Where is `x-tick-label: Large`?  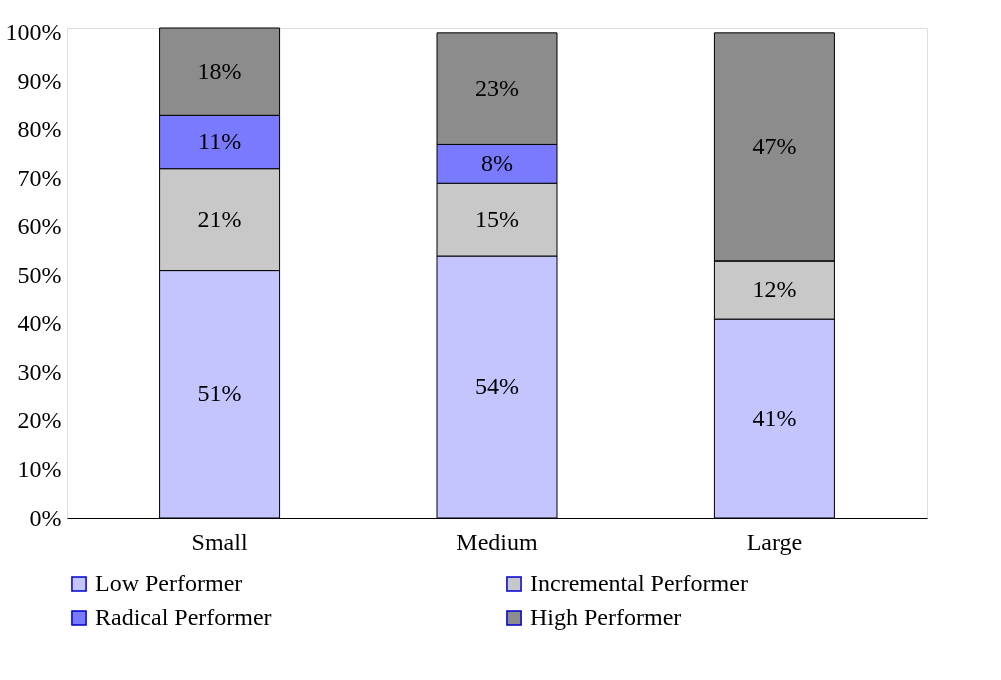
x-tick-label: Large is located at coordinates (774, 541).